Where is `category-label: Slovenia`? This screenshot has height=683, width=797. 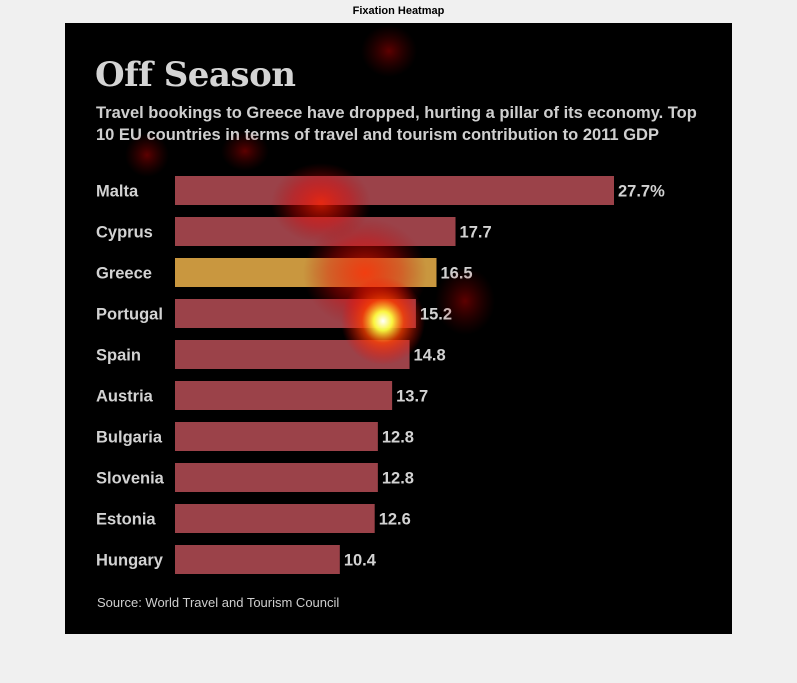 category-label: Slovenia is located at coordinates (130, 479).